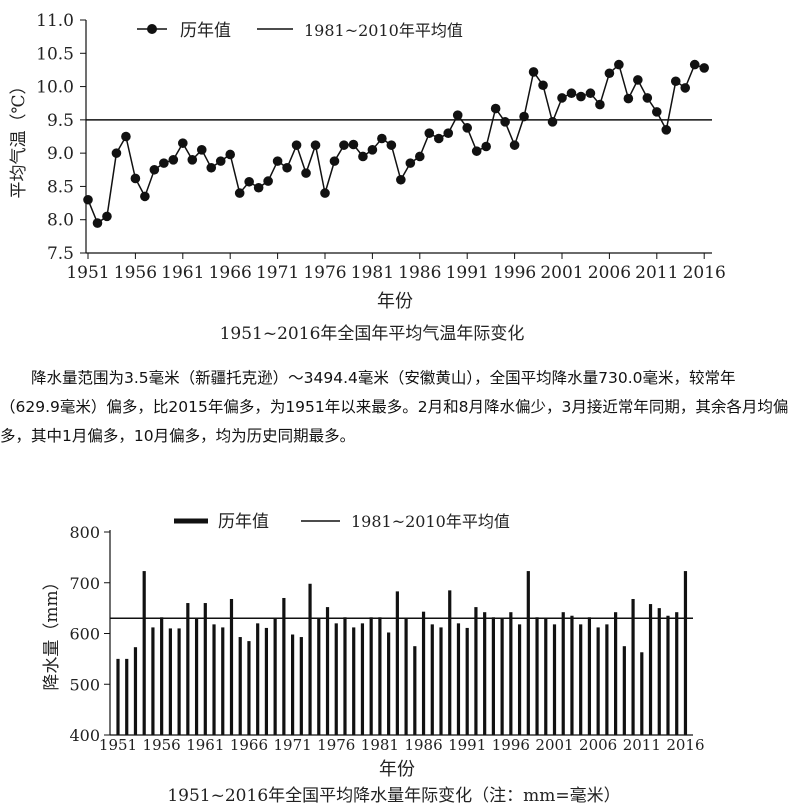 The width and height of the screenshot is (789, 811). I want to click on precip-y-ticks: 400 500 600 700 800, so click(89, 634).